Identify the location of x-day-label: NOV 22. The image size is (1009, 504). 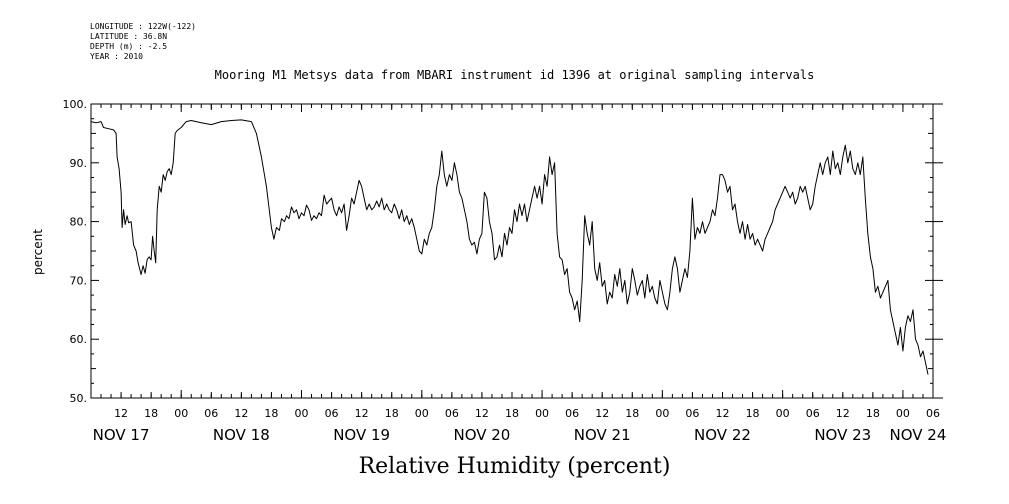
(722, 435).